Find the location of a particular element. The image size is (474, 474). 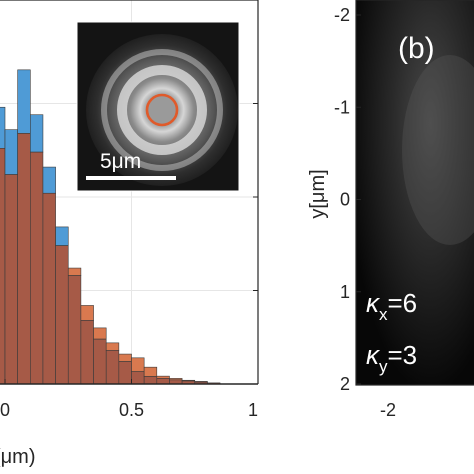

inset-fitted-ring is located at coordinates (162, 110).